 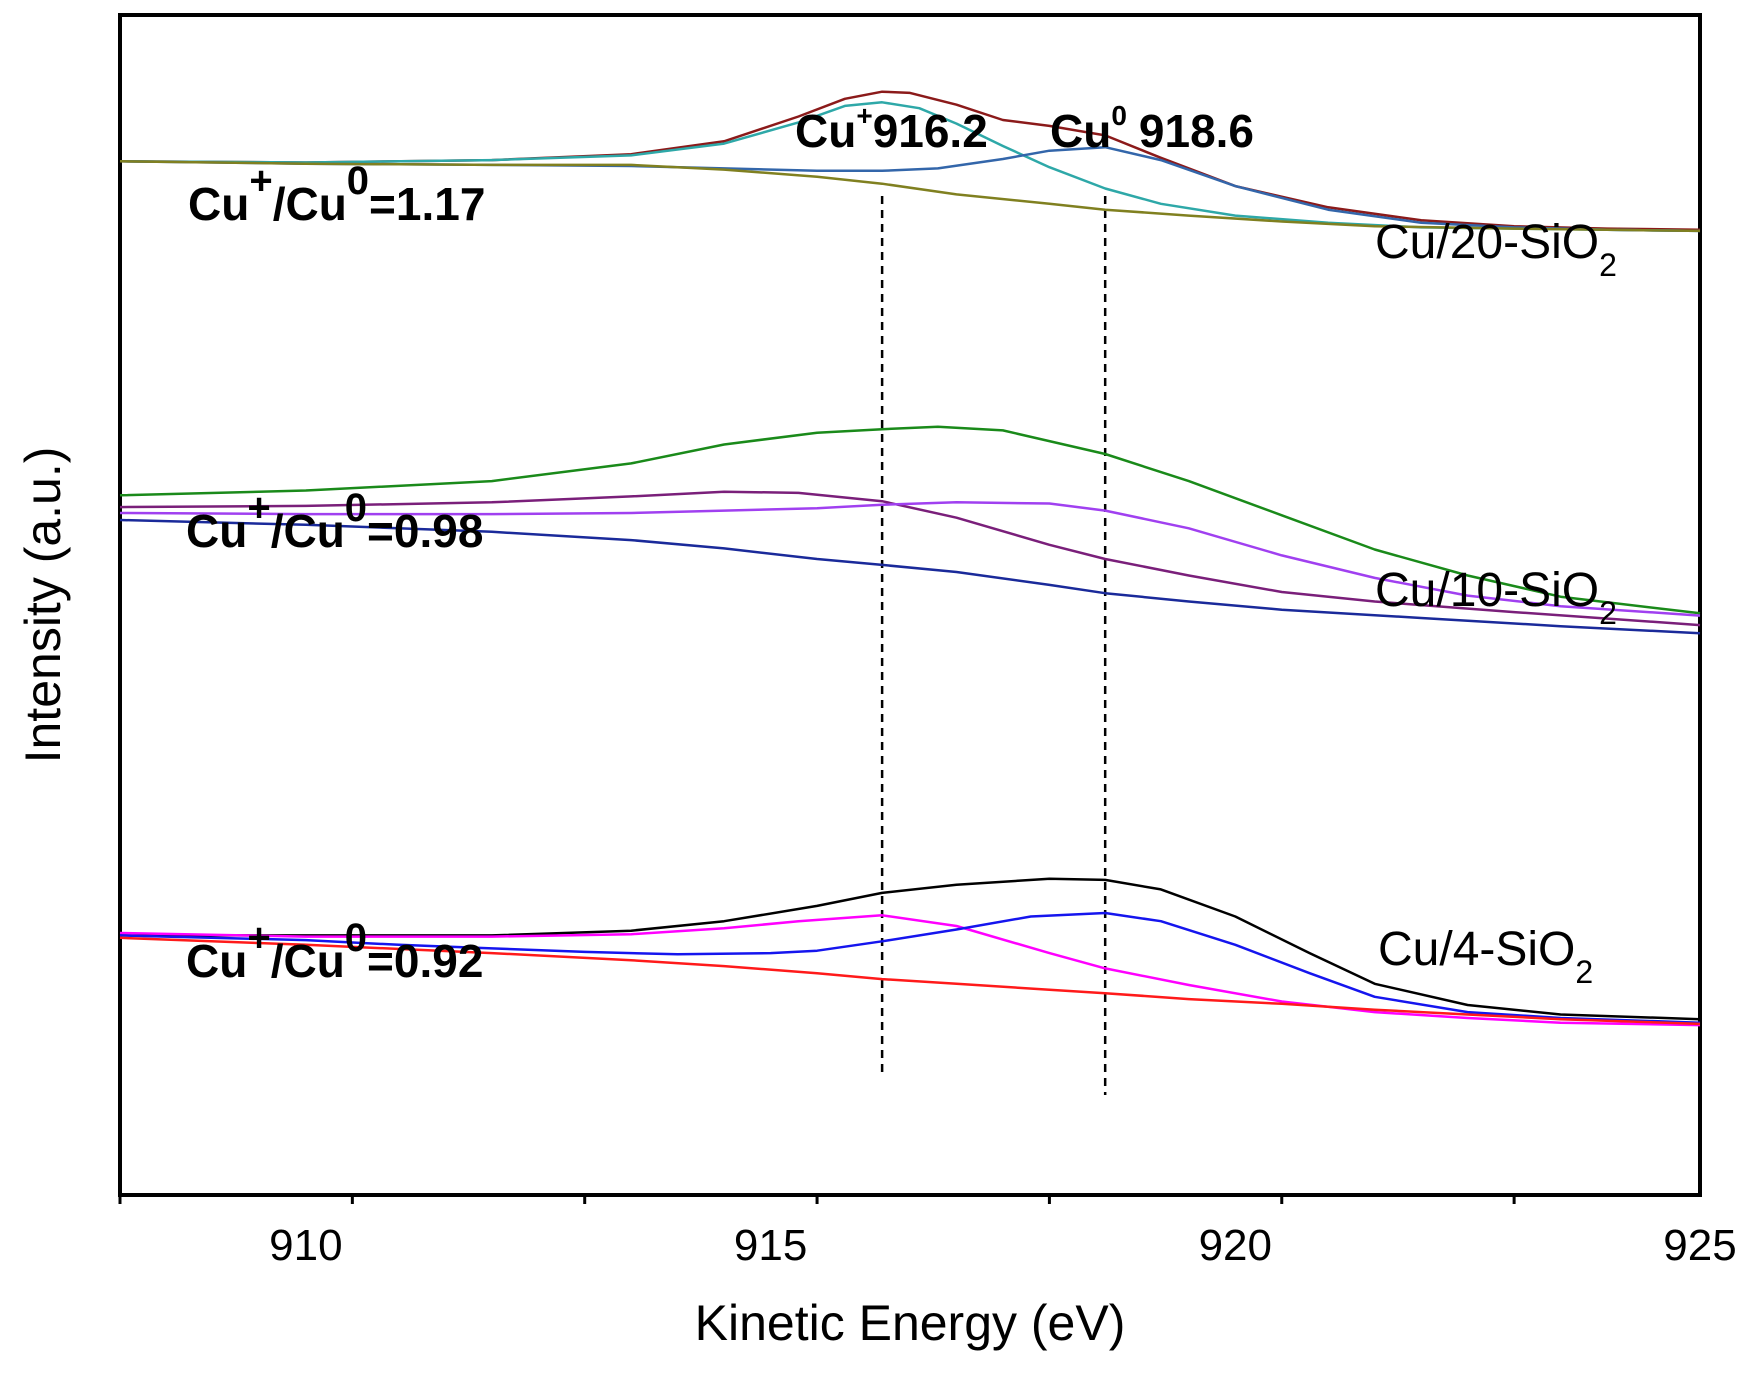 What do you see at coordinates (770, 1245) in the screenshot?
I see `x-tick-label: 915` at bounding box center [770, 1245].